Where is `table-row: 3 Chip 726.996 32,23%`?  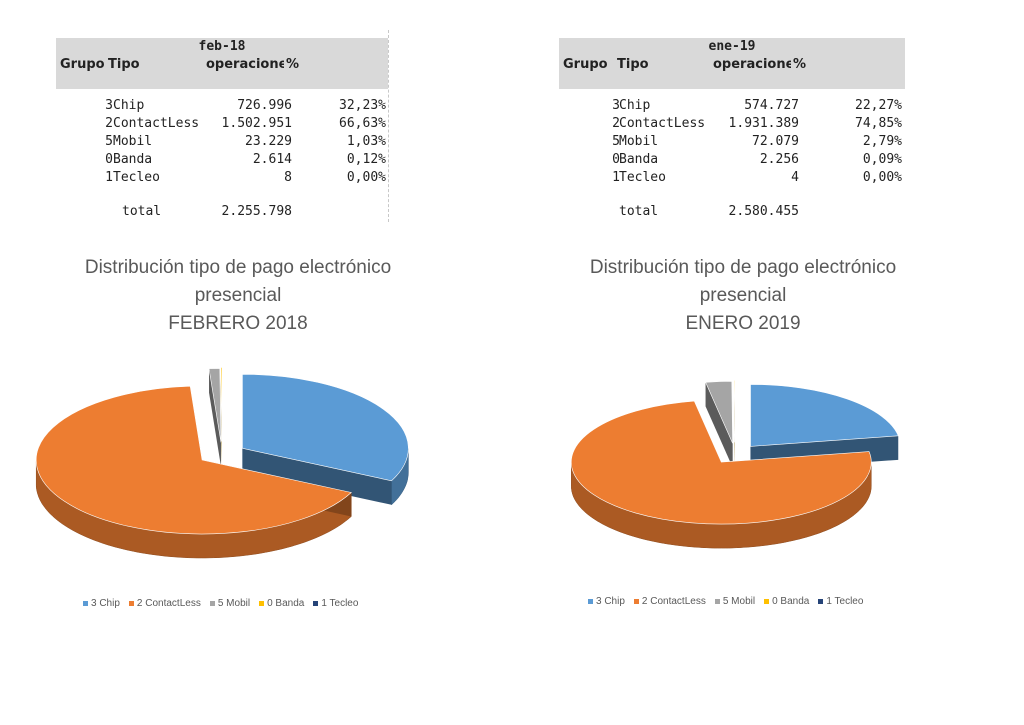
table-row: 3 Chip 726.996 32,23% is located at coordinates (222, 106).